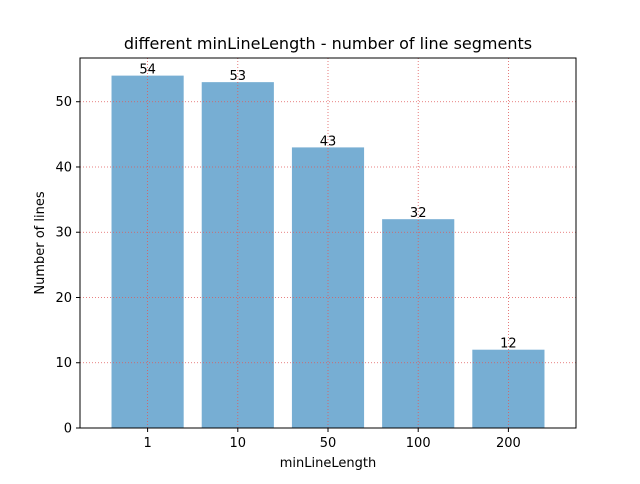 The height and width of the screenshot is (484, 640). What do you see at coordinates (328, 443) in the screenshot?
I see `x-tick-label: 50` at bounding box center [328, 443].